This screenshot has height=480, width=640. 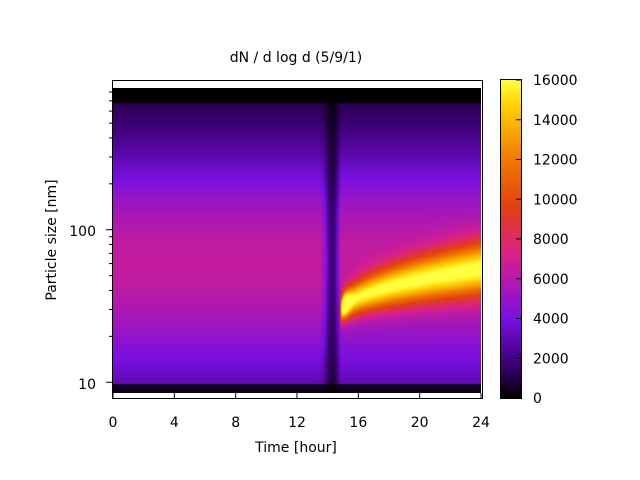 What do you see at coordinates (82, 232) in the screenshot?
I see `y-tick-label-100: 100` at bounding box center [82, 232].